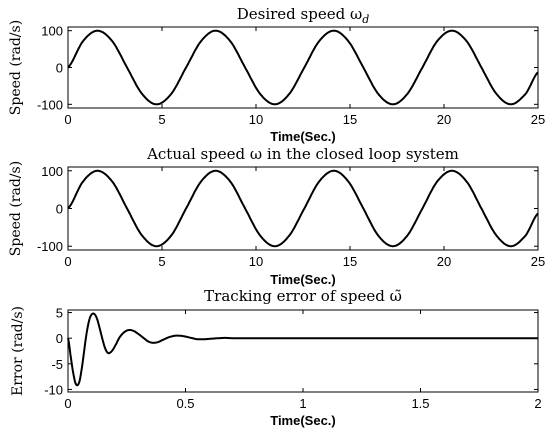 The height and width of the screenshot is (434, 550). Describe the element at coordinates (57, 364) in the screenshot. I see `y-tick-label: -5` at that location.